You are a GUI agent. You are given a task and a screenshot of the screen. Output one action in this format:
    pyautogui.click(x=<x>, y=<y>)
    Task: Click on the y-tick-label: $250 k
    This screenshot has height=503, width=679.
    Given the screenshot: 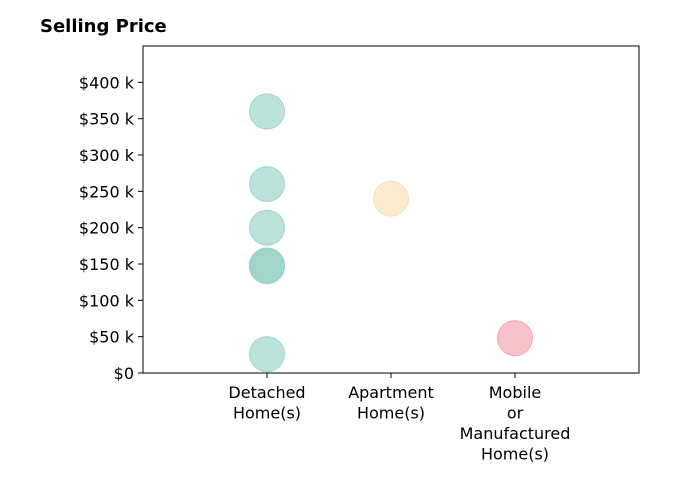 What is the action you would take?
    pyautogui.click(x=107, y=191)
    